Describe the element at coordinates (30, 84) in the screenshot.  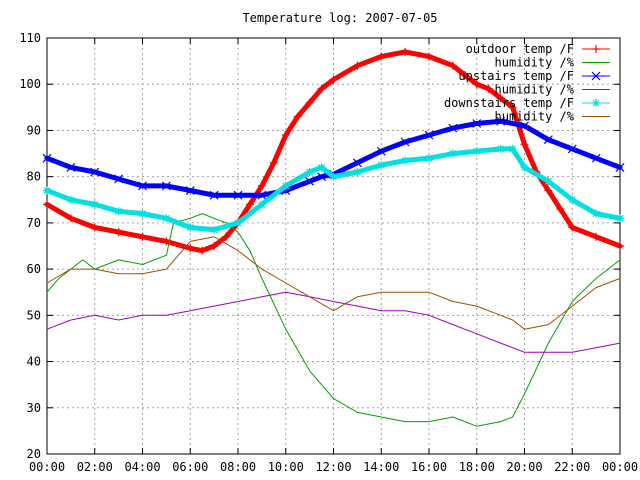
I see `y-tick-label: 100` at that location.